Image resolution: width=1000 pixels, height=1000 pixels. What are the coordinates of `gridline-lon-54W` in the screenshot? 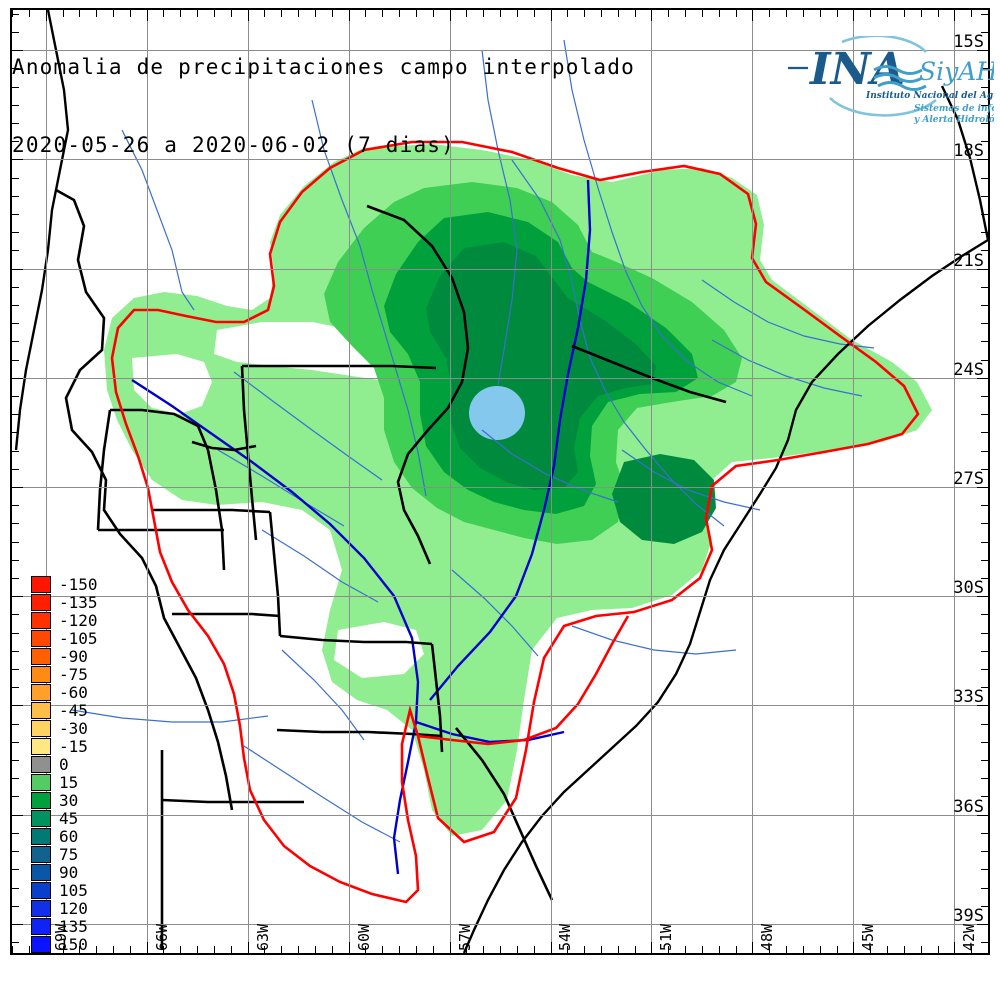 It's located at (551, 481).